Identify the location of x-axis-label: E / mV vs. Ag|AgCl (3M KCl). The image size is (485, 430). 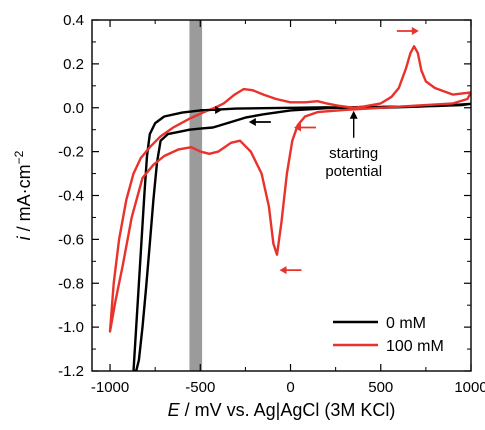
(282, 410).